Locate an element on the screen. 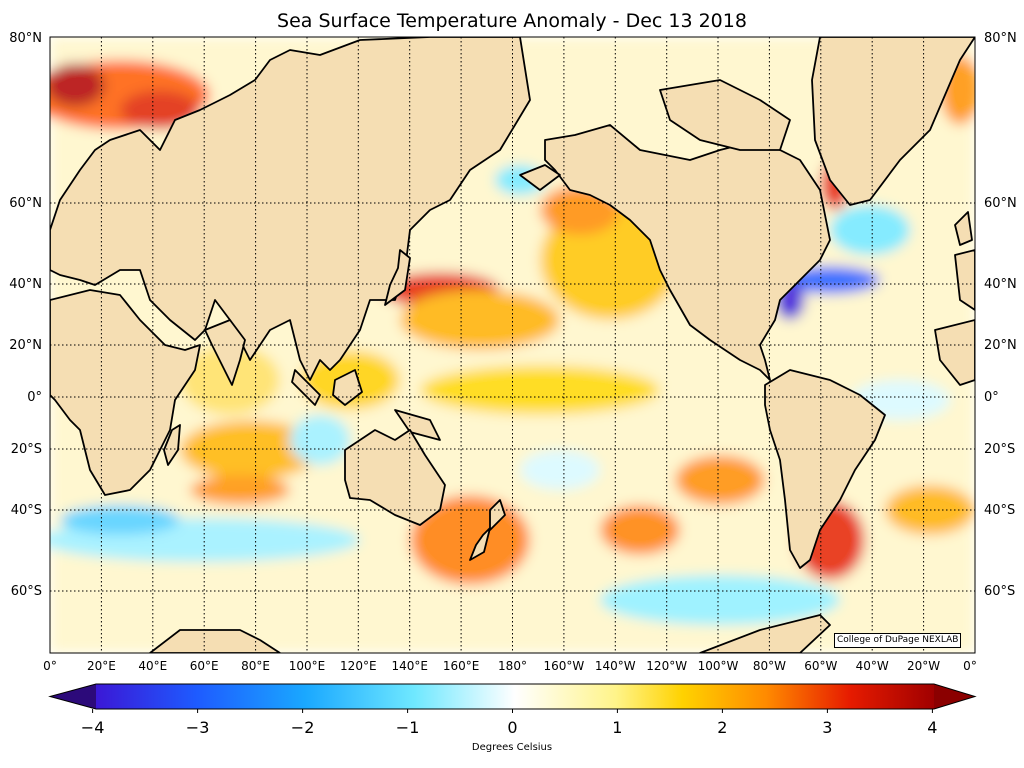  lat-label-right: 60°N is located at coordinates (1000, 203).